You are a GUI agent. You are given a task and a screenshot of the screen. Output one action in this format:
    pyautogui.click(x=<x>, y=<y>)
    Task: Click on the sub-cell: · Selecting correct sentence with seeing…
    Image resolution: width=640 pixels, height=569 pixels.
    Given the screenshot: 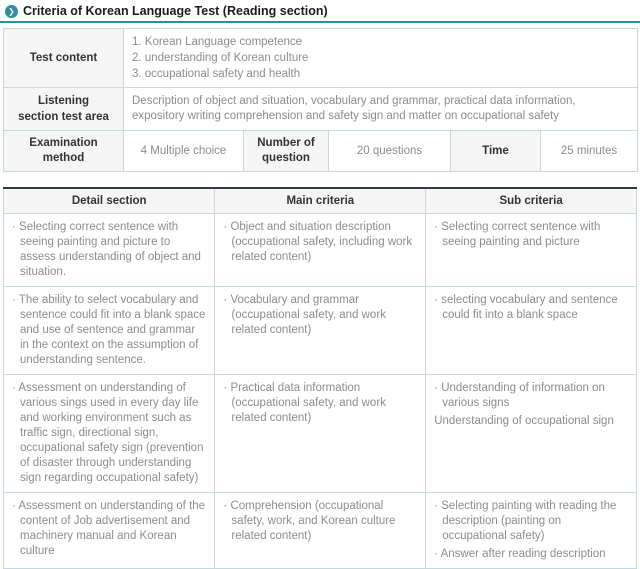 What is the action you would take?
    pyautogui.click(x=531, y=250)
    